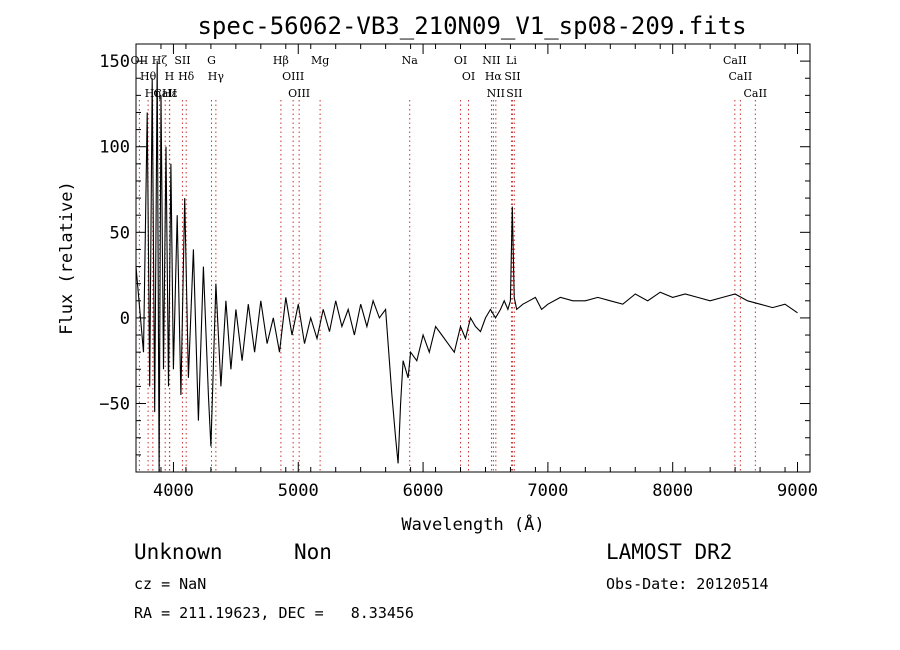  Describe the element at coordinates (148, 76) in the screenshot. I see `line-marker-label: Hθ` at that location.